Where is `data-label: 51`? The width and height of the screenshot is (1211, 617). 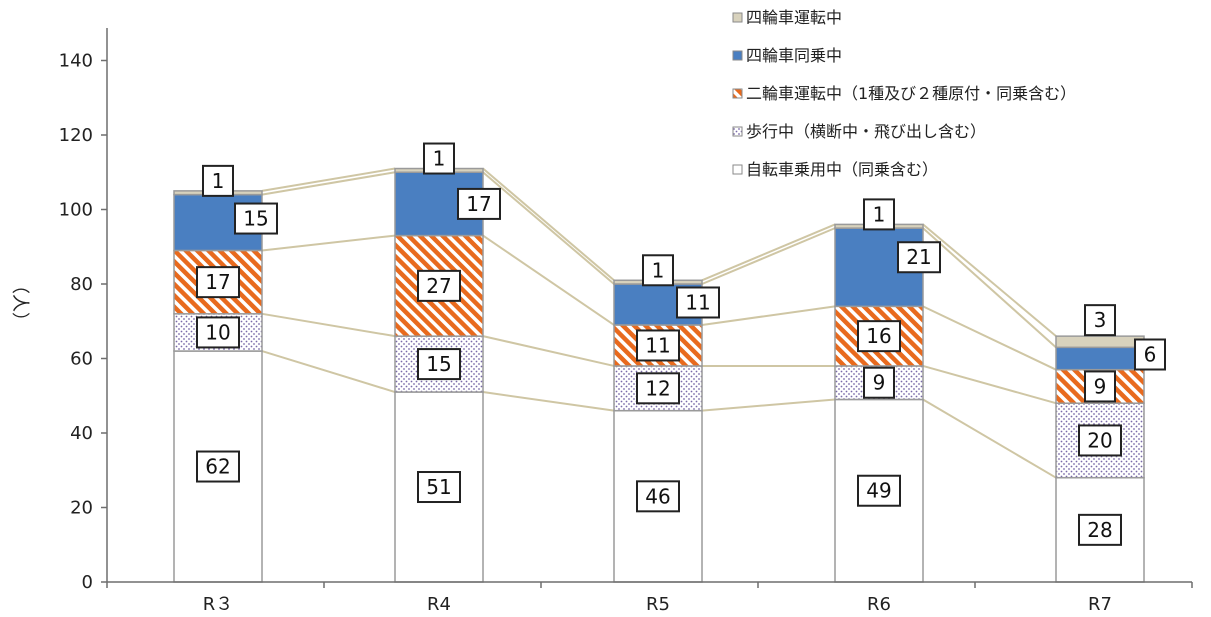
data-label: 51 is located at coordinates (438, 487).